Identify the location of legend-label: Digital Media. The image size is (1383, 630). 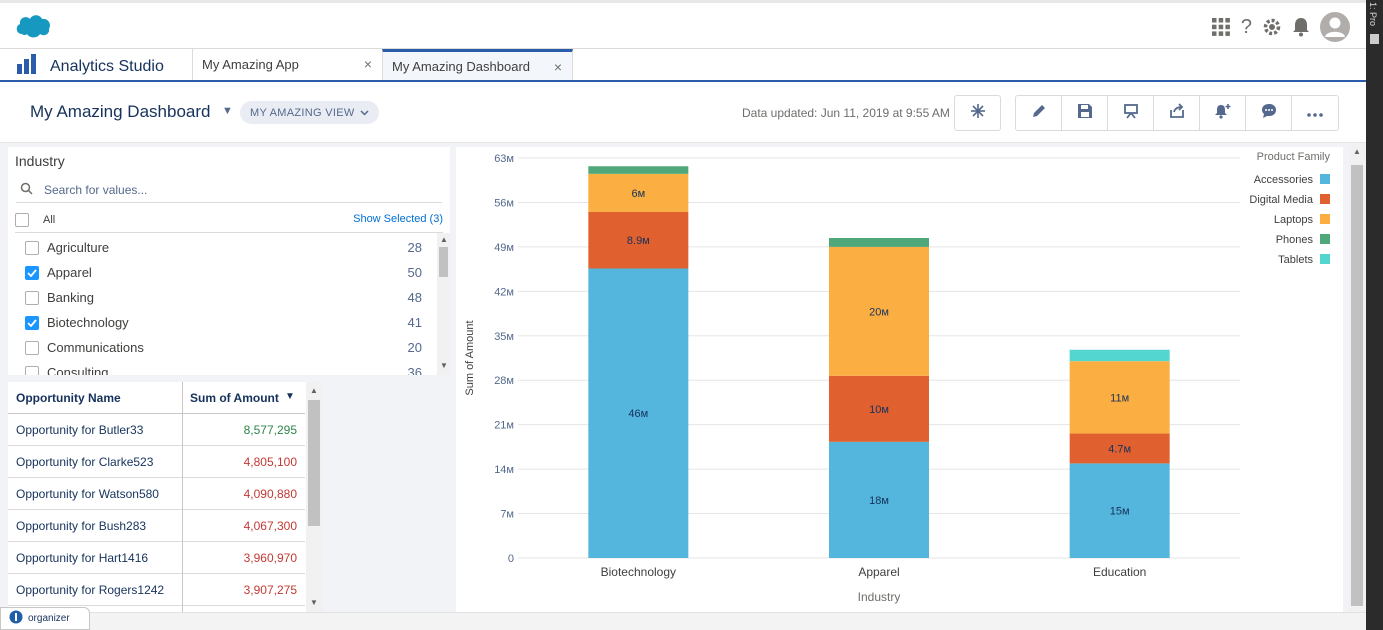
(1281, 200).